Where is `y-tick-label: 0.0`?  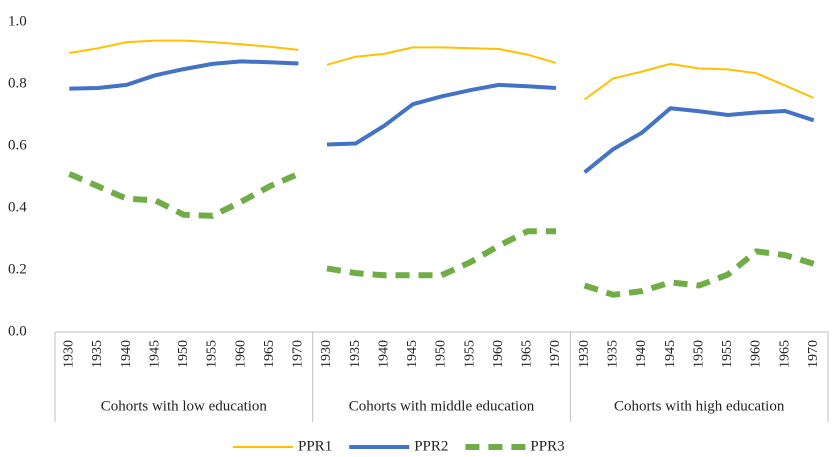 y-tick-label: 0.0 is located at coordinates (17, 331).